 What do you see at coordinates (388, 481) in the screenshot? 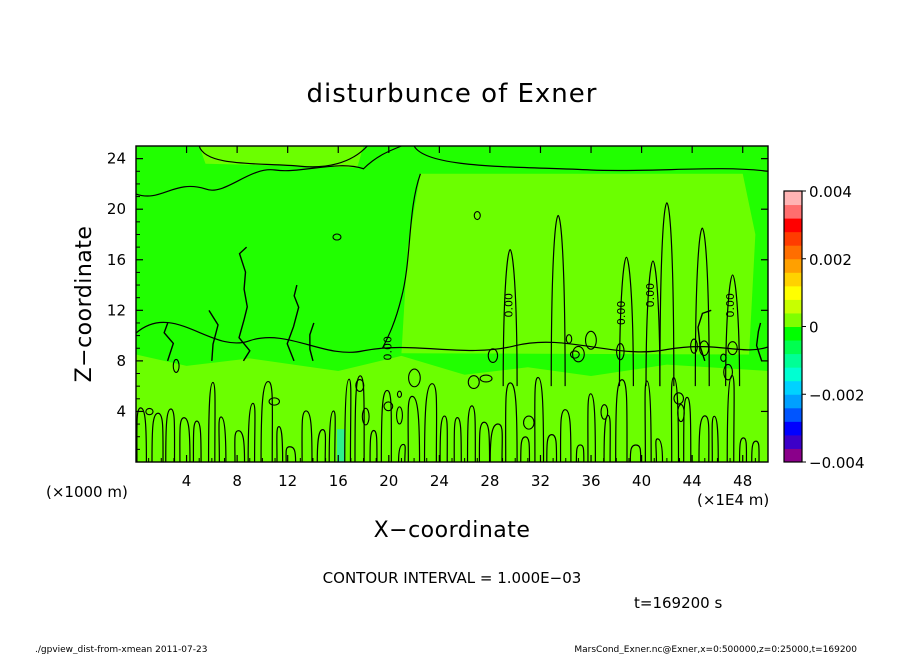
I see `x-tick-label: 20` at bounding box center [388, 481].